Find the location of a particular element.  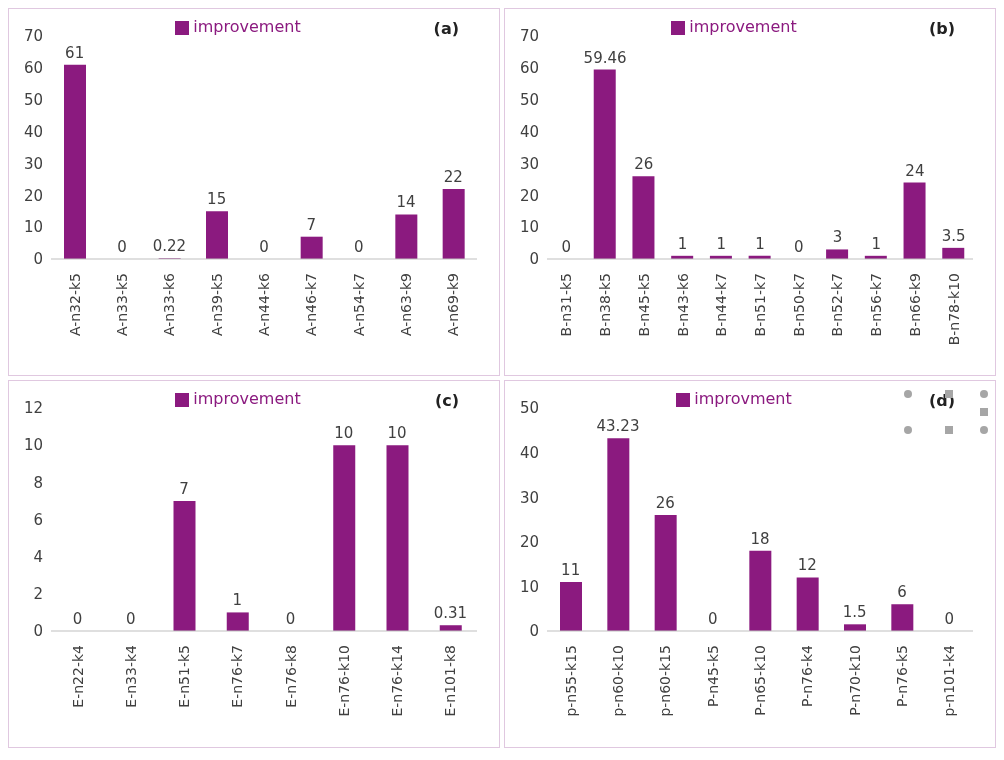

data-label: 7 is located at coordinates (311, 224).